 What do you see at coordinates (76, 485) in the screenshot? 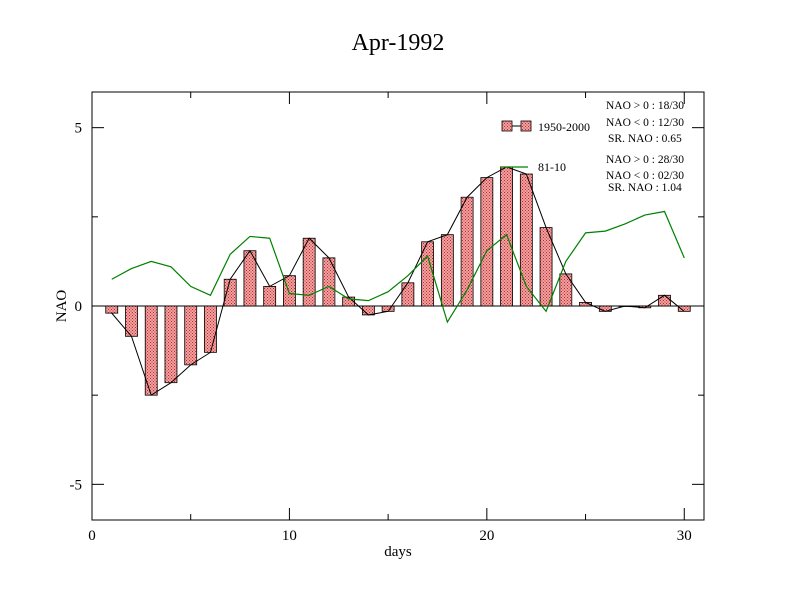
I see `y-tick-label: -5` at bounding box center [76, 485].